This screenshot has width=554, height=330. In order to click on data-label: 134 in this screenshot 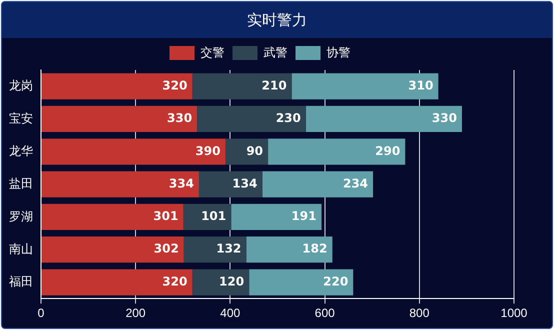, I will do `click(245, 183)`.